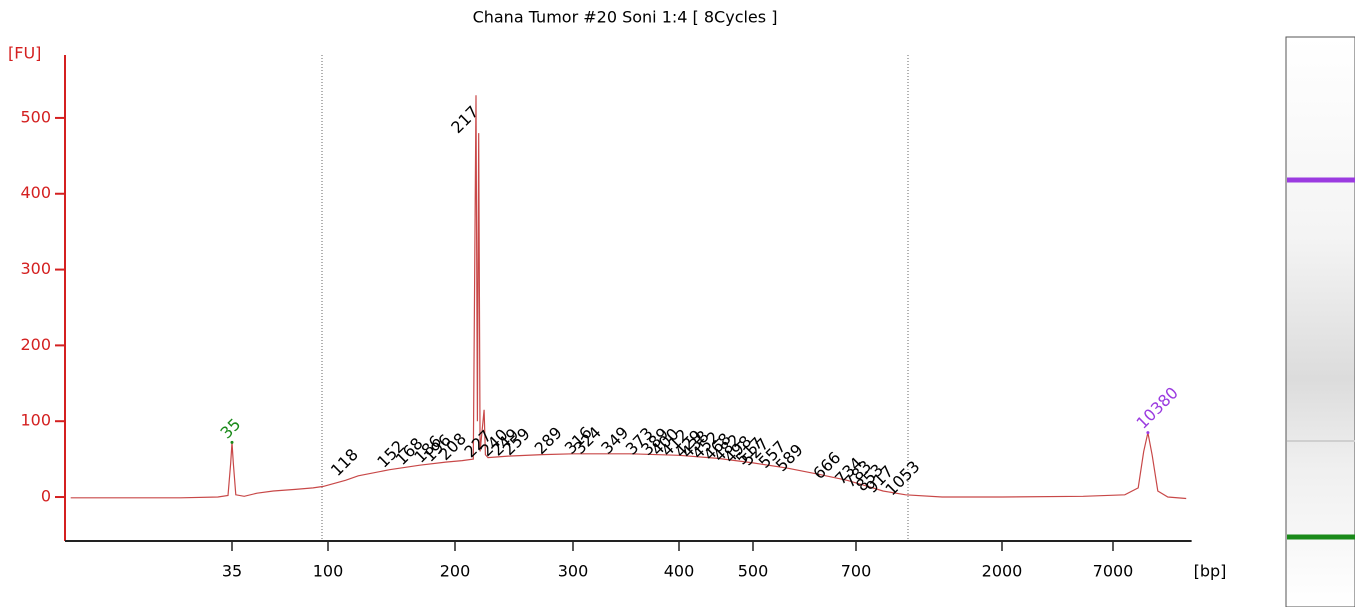  What do you see at coordinates (46, 496) in the screenshot?
I see `y-tick-label: 0` at bounding box center [46, 496].